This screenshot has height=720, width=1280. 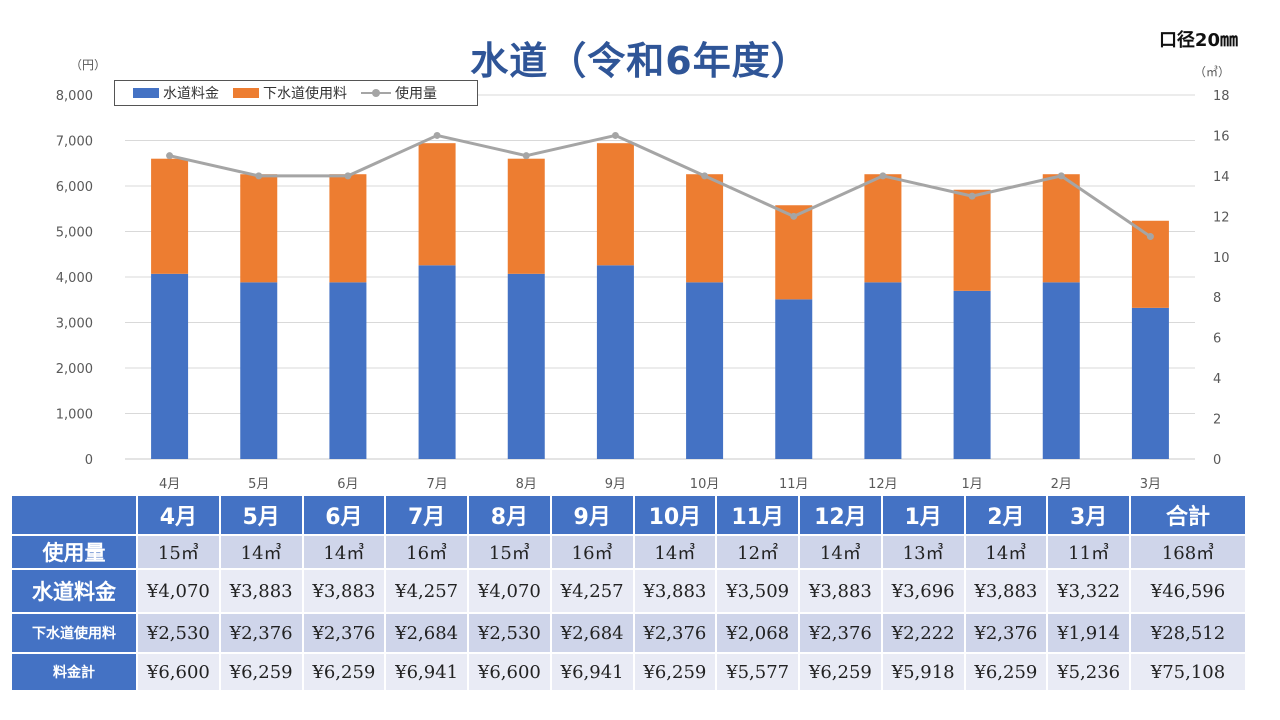 What do you see at coordinates (1198, 40) in the screenshot?
I see `bore-size-label: 口径20㎜` at bounding box center [1198, 40].